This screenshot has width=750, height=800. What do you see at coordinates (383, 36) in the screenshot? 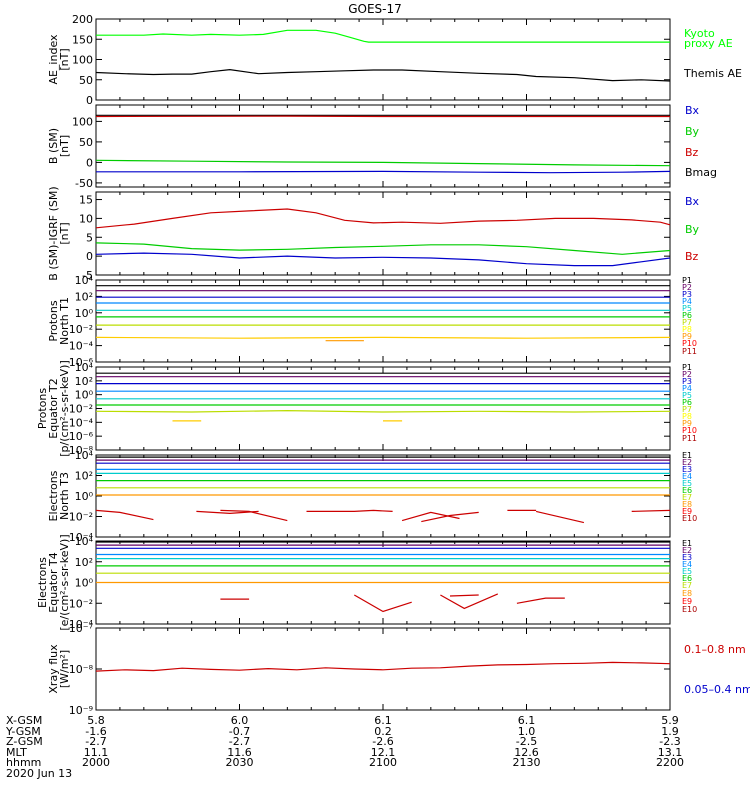
I see `series-kyoto-proxy-ae` at bounding box center [383, 36].